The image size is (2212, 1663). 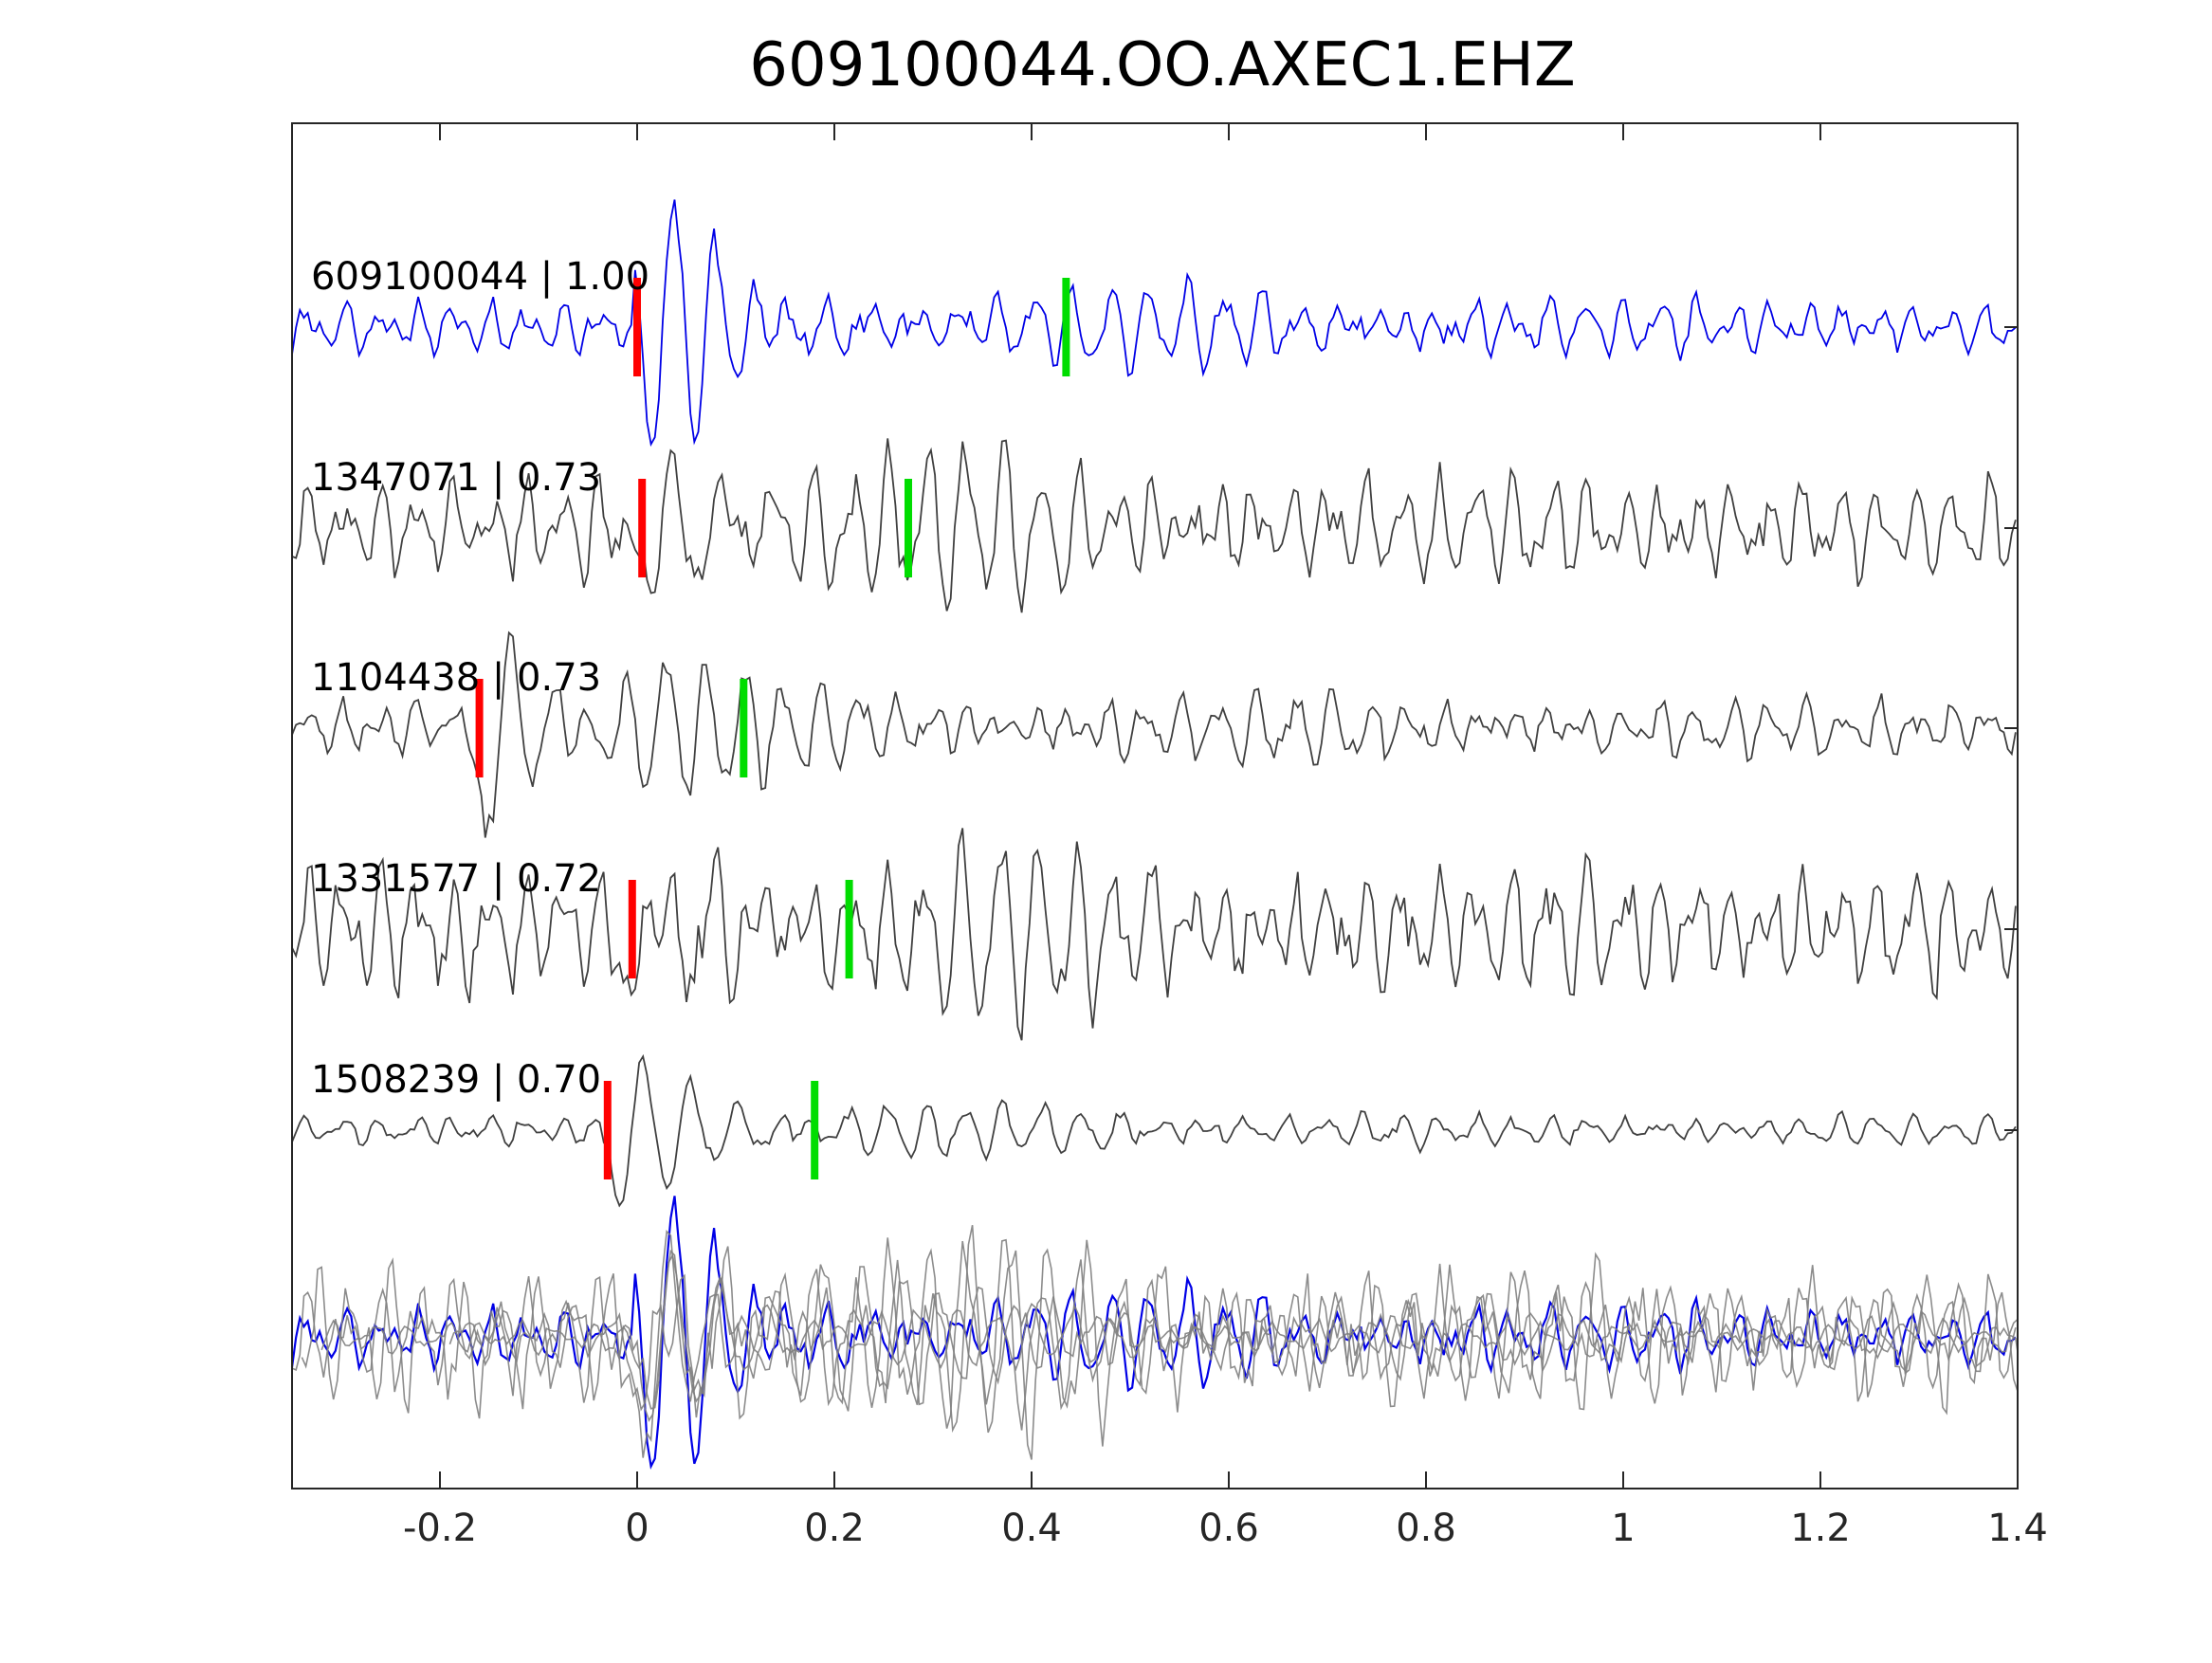 I want to click on x-tick-label: 0, so click(x=637, y=1529).